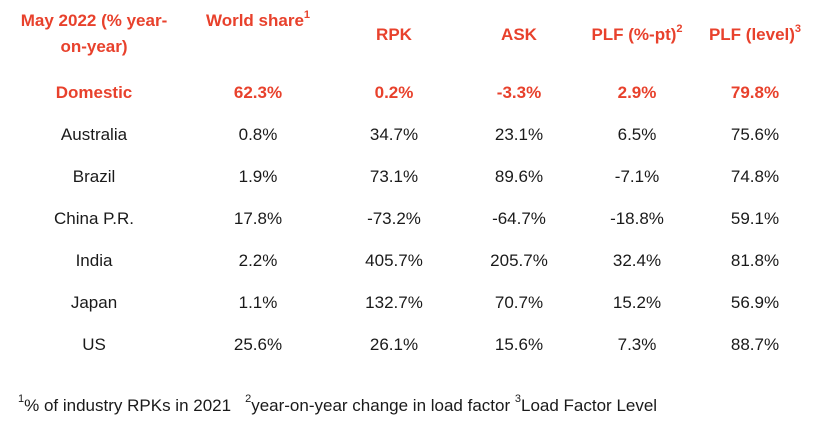 This screenshot has width=827, height=440. What do you see at coordinates (755, 302) in the screenshot?
I see `cell-plf-level: 56.9%` at bounding box center [755, 302].